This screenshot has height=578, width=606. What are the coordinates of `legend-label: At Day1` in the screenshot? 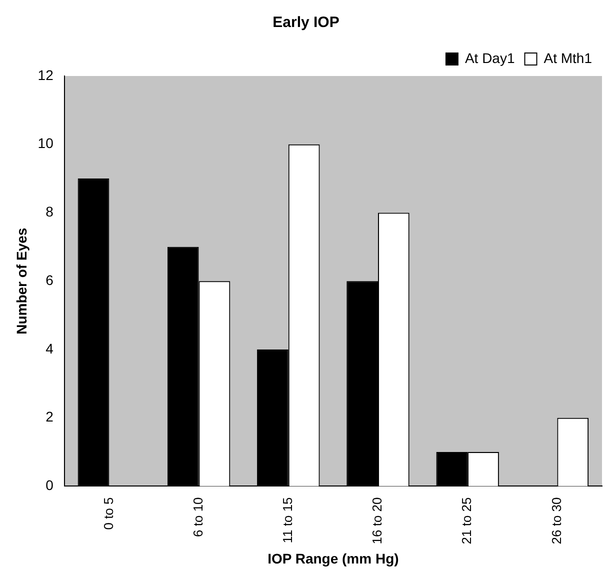 It's located at (489, 58).